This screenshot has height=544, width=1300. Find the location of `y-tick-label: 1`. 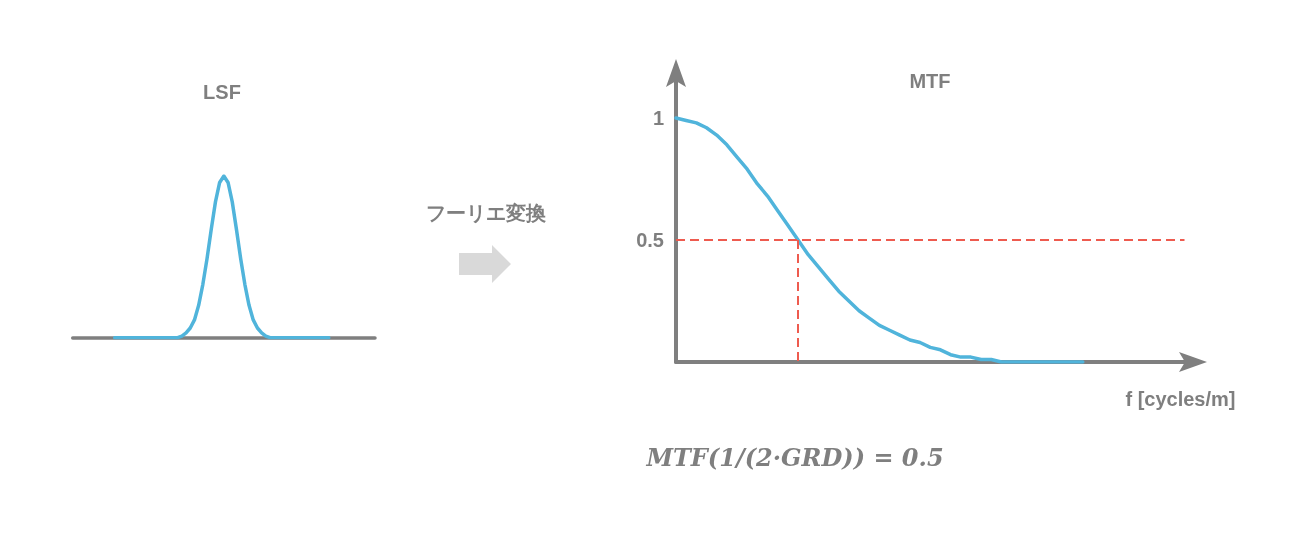

y-tick-label: 1 is located at coordinates (658, 118).